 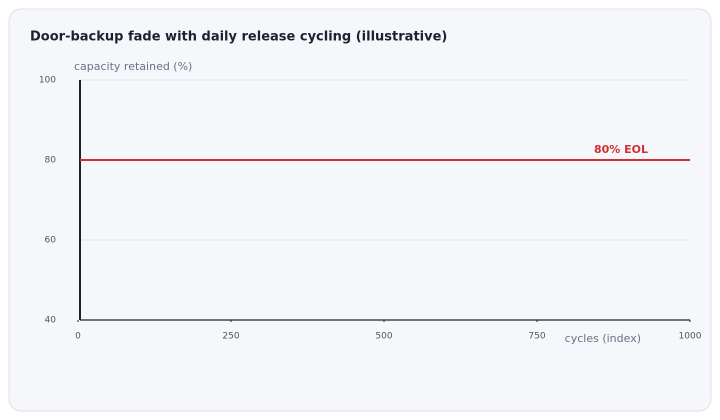 I want to click on y-tick-label: 100, so click(x=47, y=81).